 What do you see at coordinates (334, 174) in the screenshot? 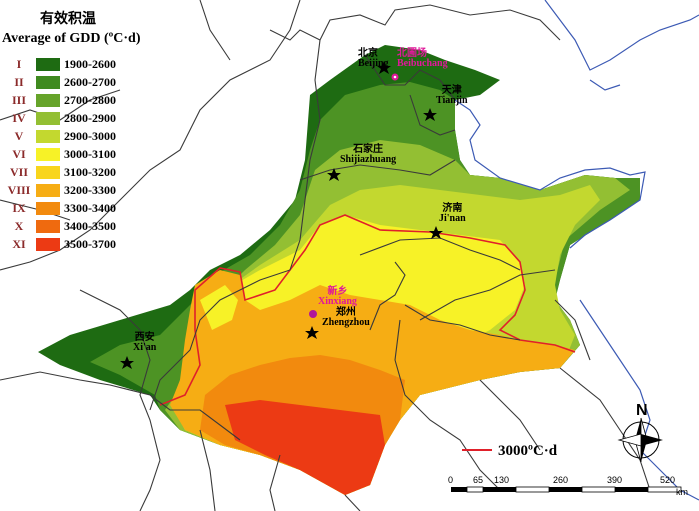
I see `shijiazhuang-star` at bounding box center [334, 174].